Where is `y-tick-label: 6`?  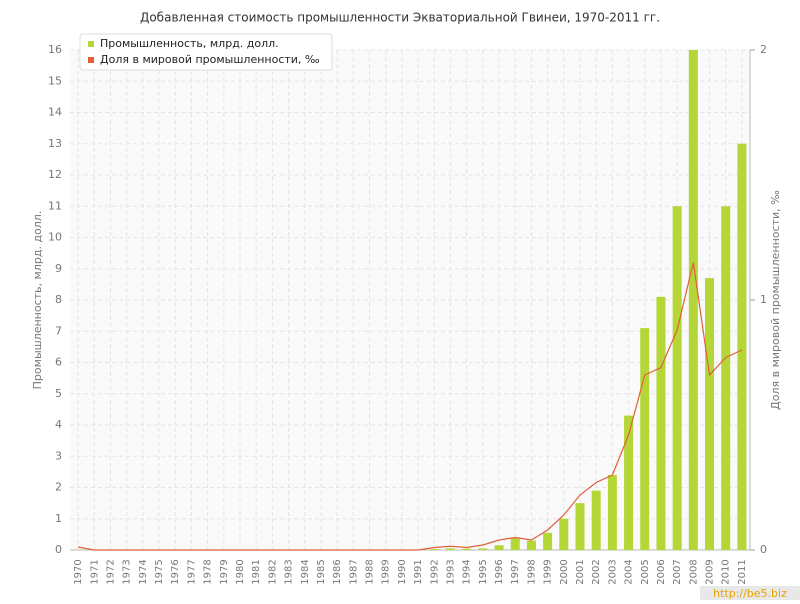 y-tick-label: 6 is located at coordinates (58, 362).